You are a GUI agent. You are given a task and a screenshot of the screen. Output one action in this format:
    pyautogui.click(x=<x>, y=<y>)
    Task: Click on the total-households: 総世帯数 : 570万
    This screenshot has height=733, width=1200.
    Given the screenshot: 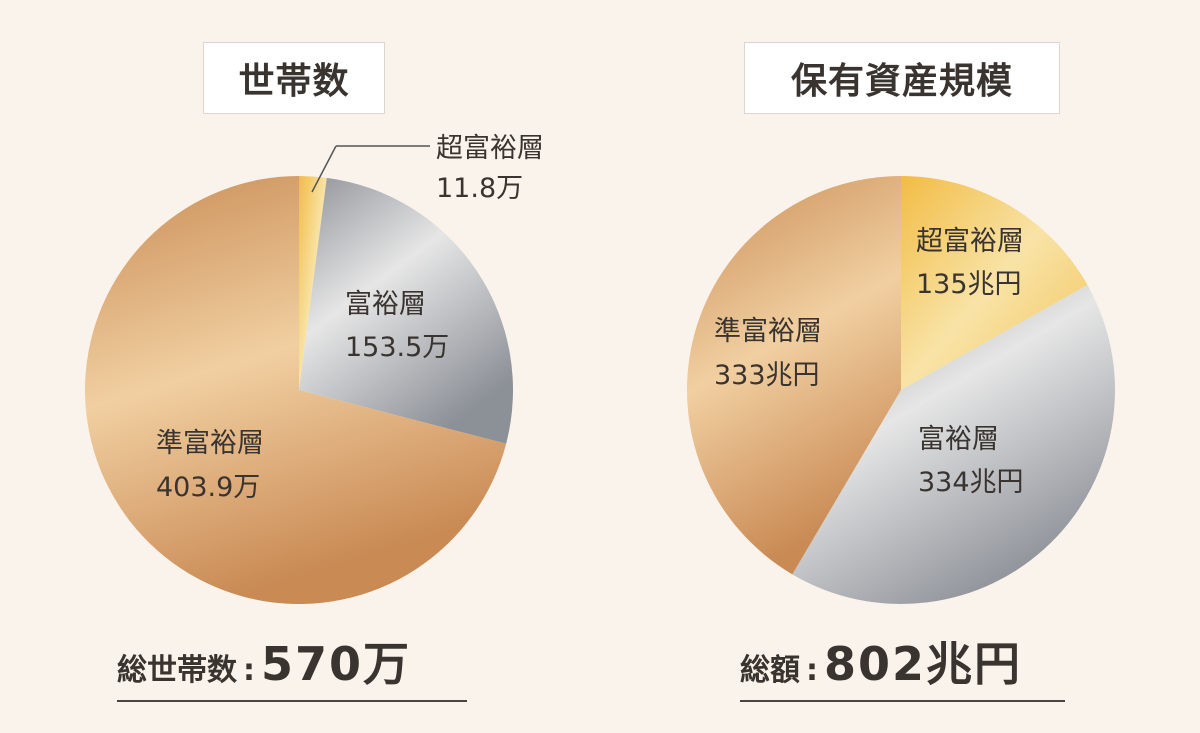 What is the action you would take?
    pyautogui.click(x=292, y=665)
    